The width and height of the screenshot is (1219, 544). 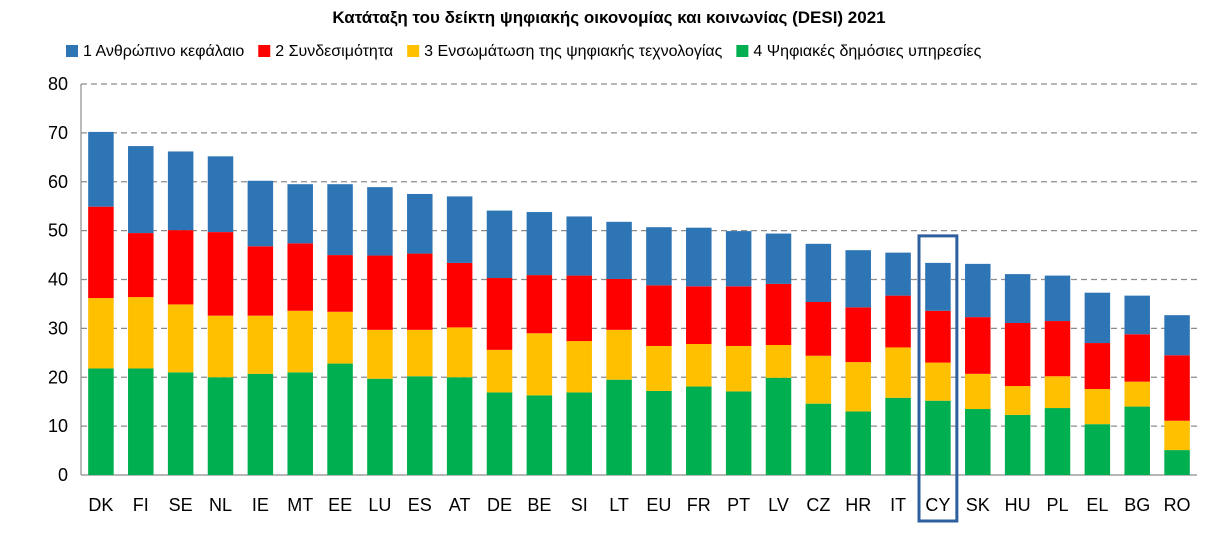 What do you see at coordinates (63, 475) in the screenshot?
I see `y-tick-label: 0` at bounding box center [63, 475].